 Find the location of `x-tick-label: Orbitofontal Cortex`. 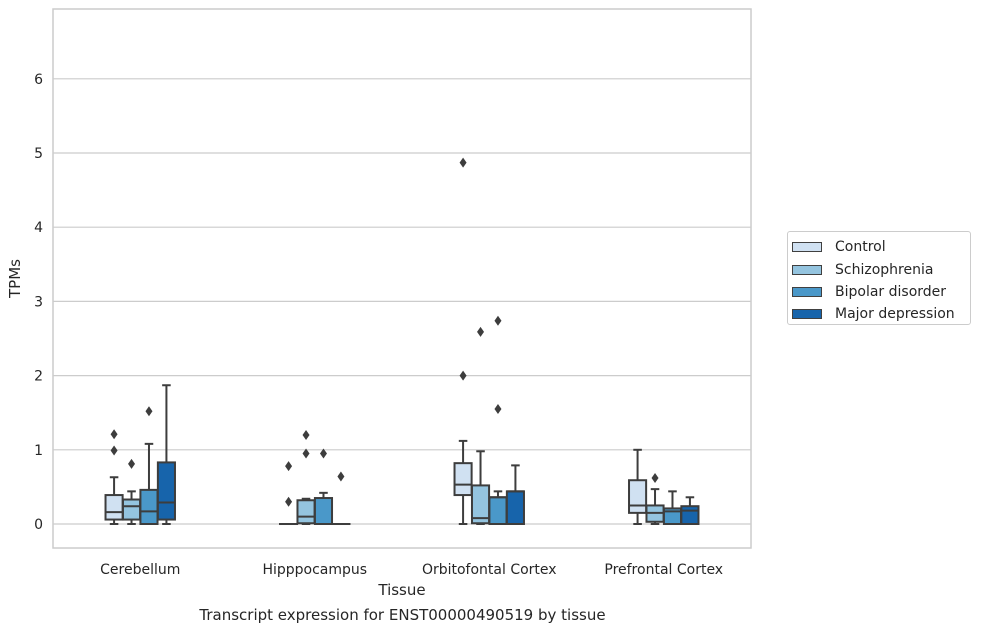

x-tick-label: Orbitofontal Cortex is located at coordinates (489, 570).